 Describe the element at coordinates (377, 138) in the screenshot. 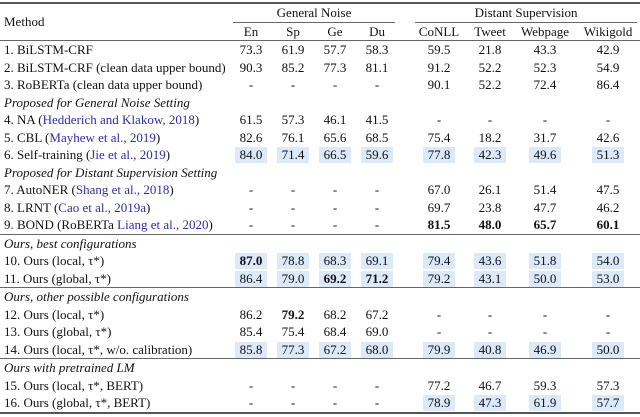

I see `value-cell-du: 68.5` at that location.